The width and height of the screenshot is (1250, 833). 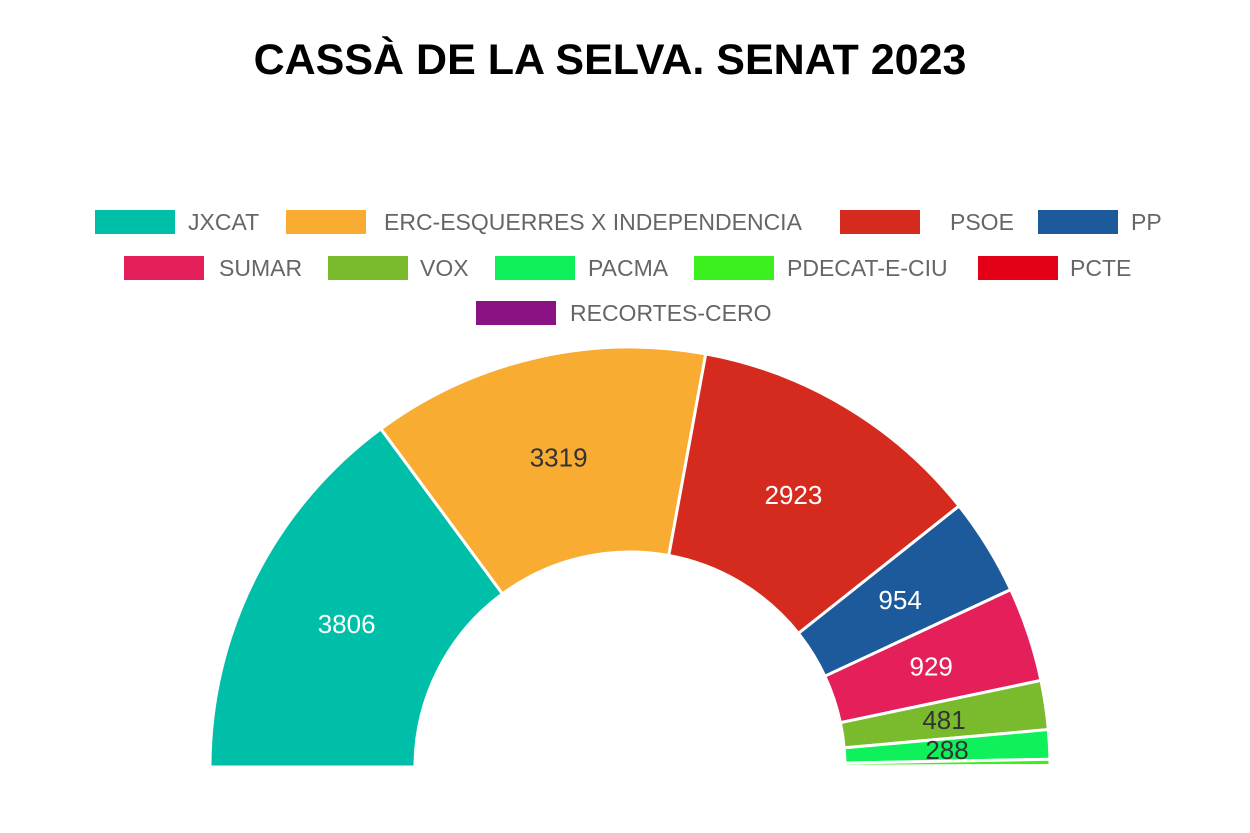 I want to click on legend-item: JXCAT, so click(x=351, y=222).